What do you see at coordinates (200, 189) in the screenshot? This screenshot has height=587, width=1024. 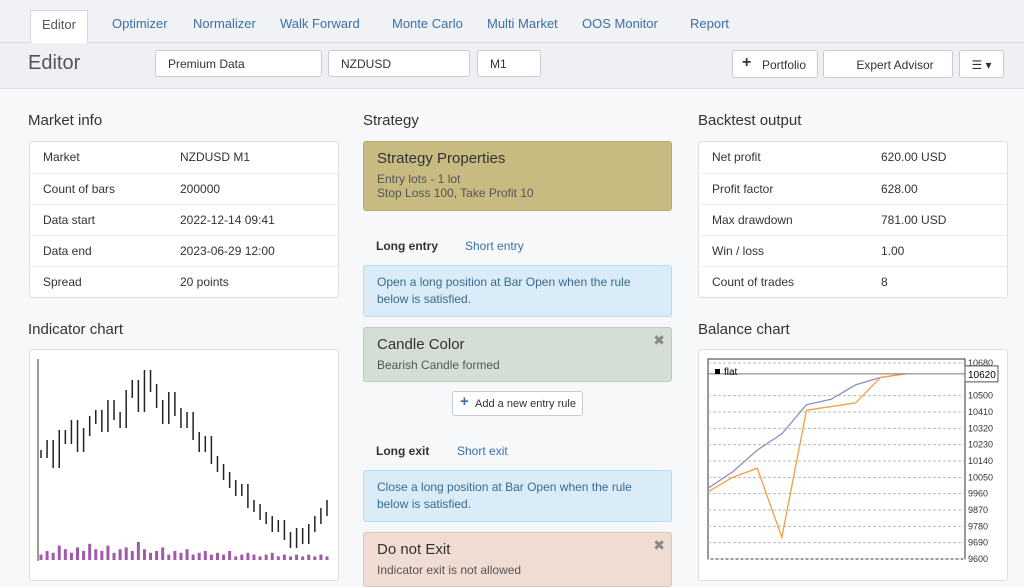 I see `row-value: 200000` at bounding box center [200, 189].